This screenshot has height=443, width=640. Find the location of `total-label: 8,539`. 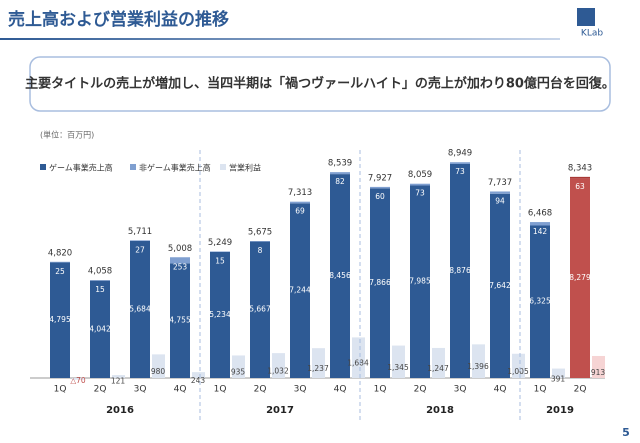

total-label: 8,539 is located at coordinates (340, 164).